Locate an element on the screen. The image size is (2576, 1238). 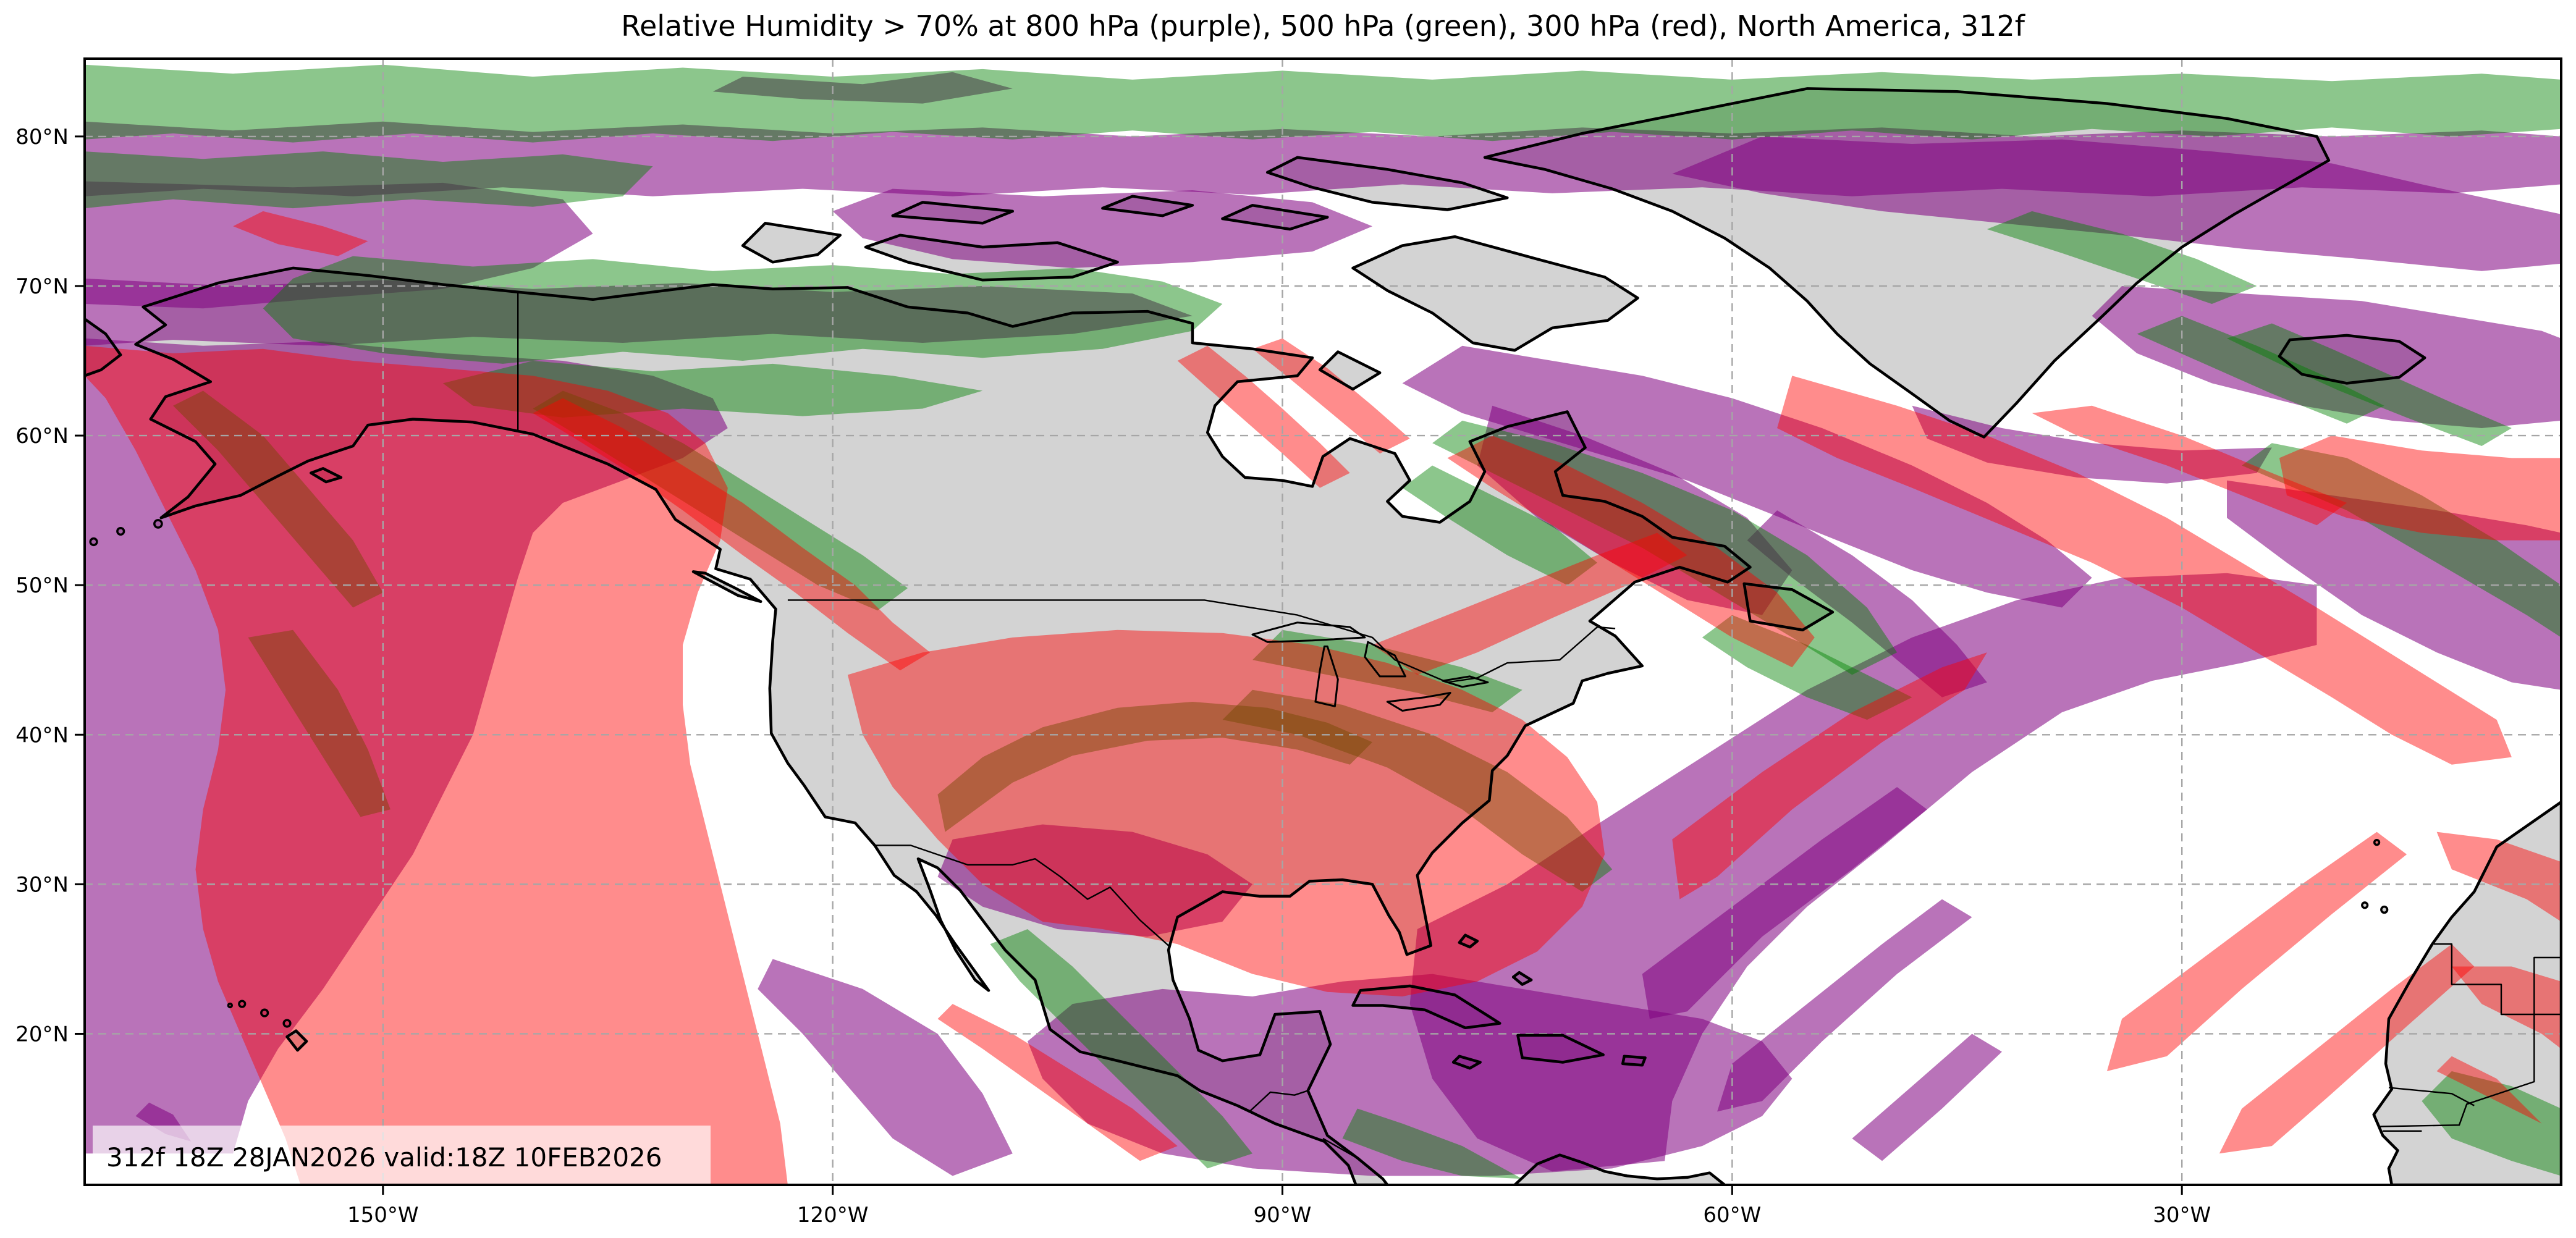
land-fill-west_africa is located at coordinates (2467, 993).